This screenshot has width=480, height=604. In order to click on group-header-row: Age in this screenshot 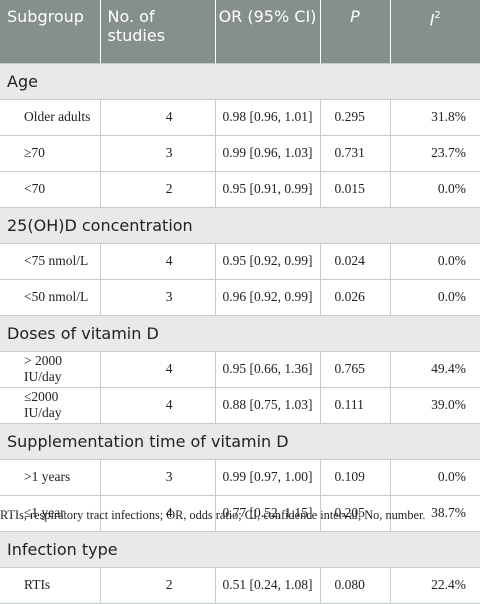, I will do `click(240, 81)`.